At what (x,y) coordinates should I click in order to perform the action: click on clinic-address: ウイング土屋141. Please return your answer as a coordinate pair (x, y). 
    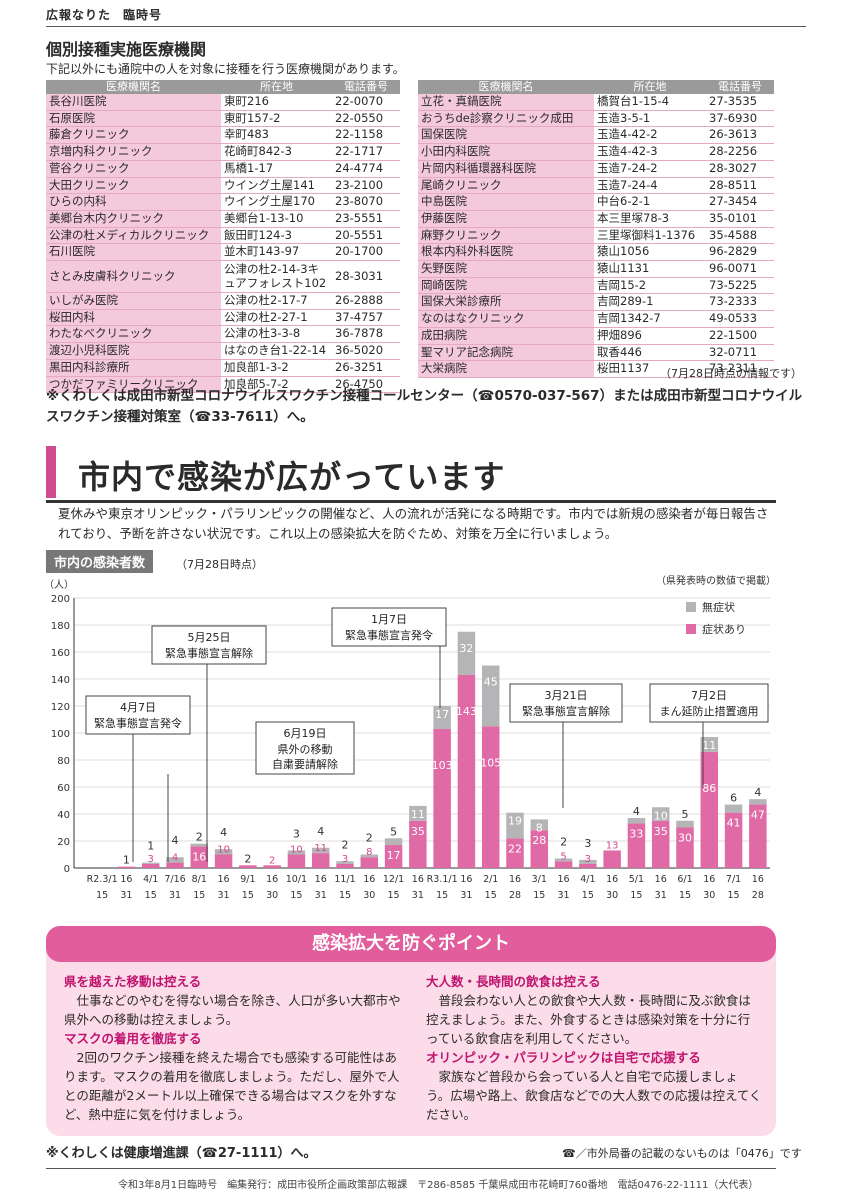
    Looking at the image, I should click on (276, 186).